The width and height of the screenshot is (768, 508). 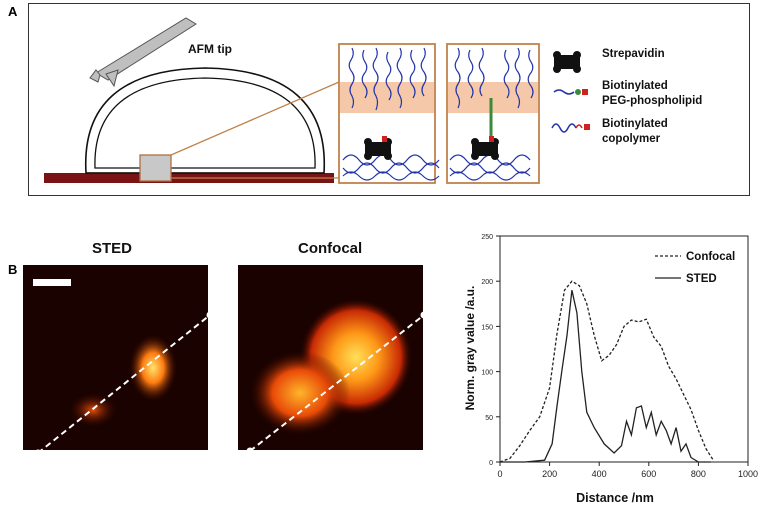 I want to click on chart-ylabel: Norm. gray value /a.u., so click(x=470, y=348).